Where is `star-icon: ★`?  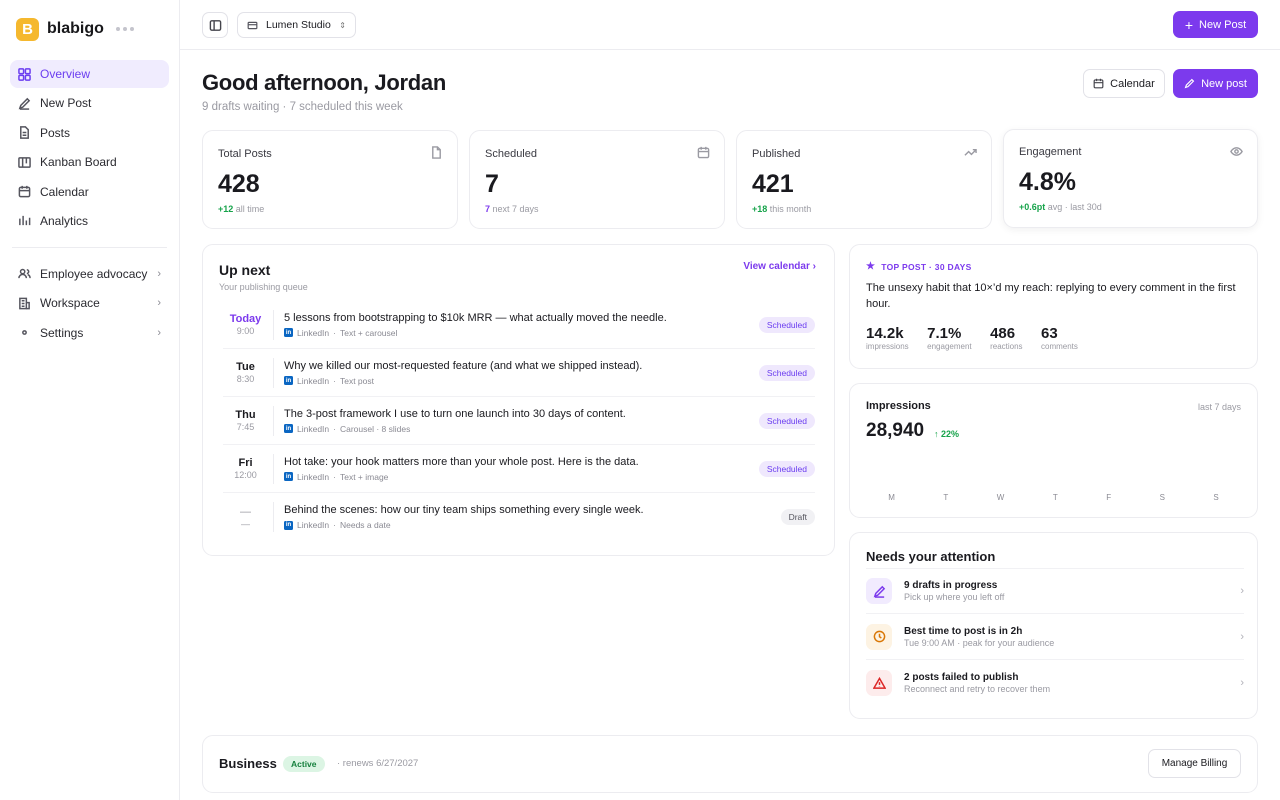 star-icon: ★ is located at coordinates (871, 266).